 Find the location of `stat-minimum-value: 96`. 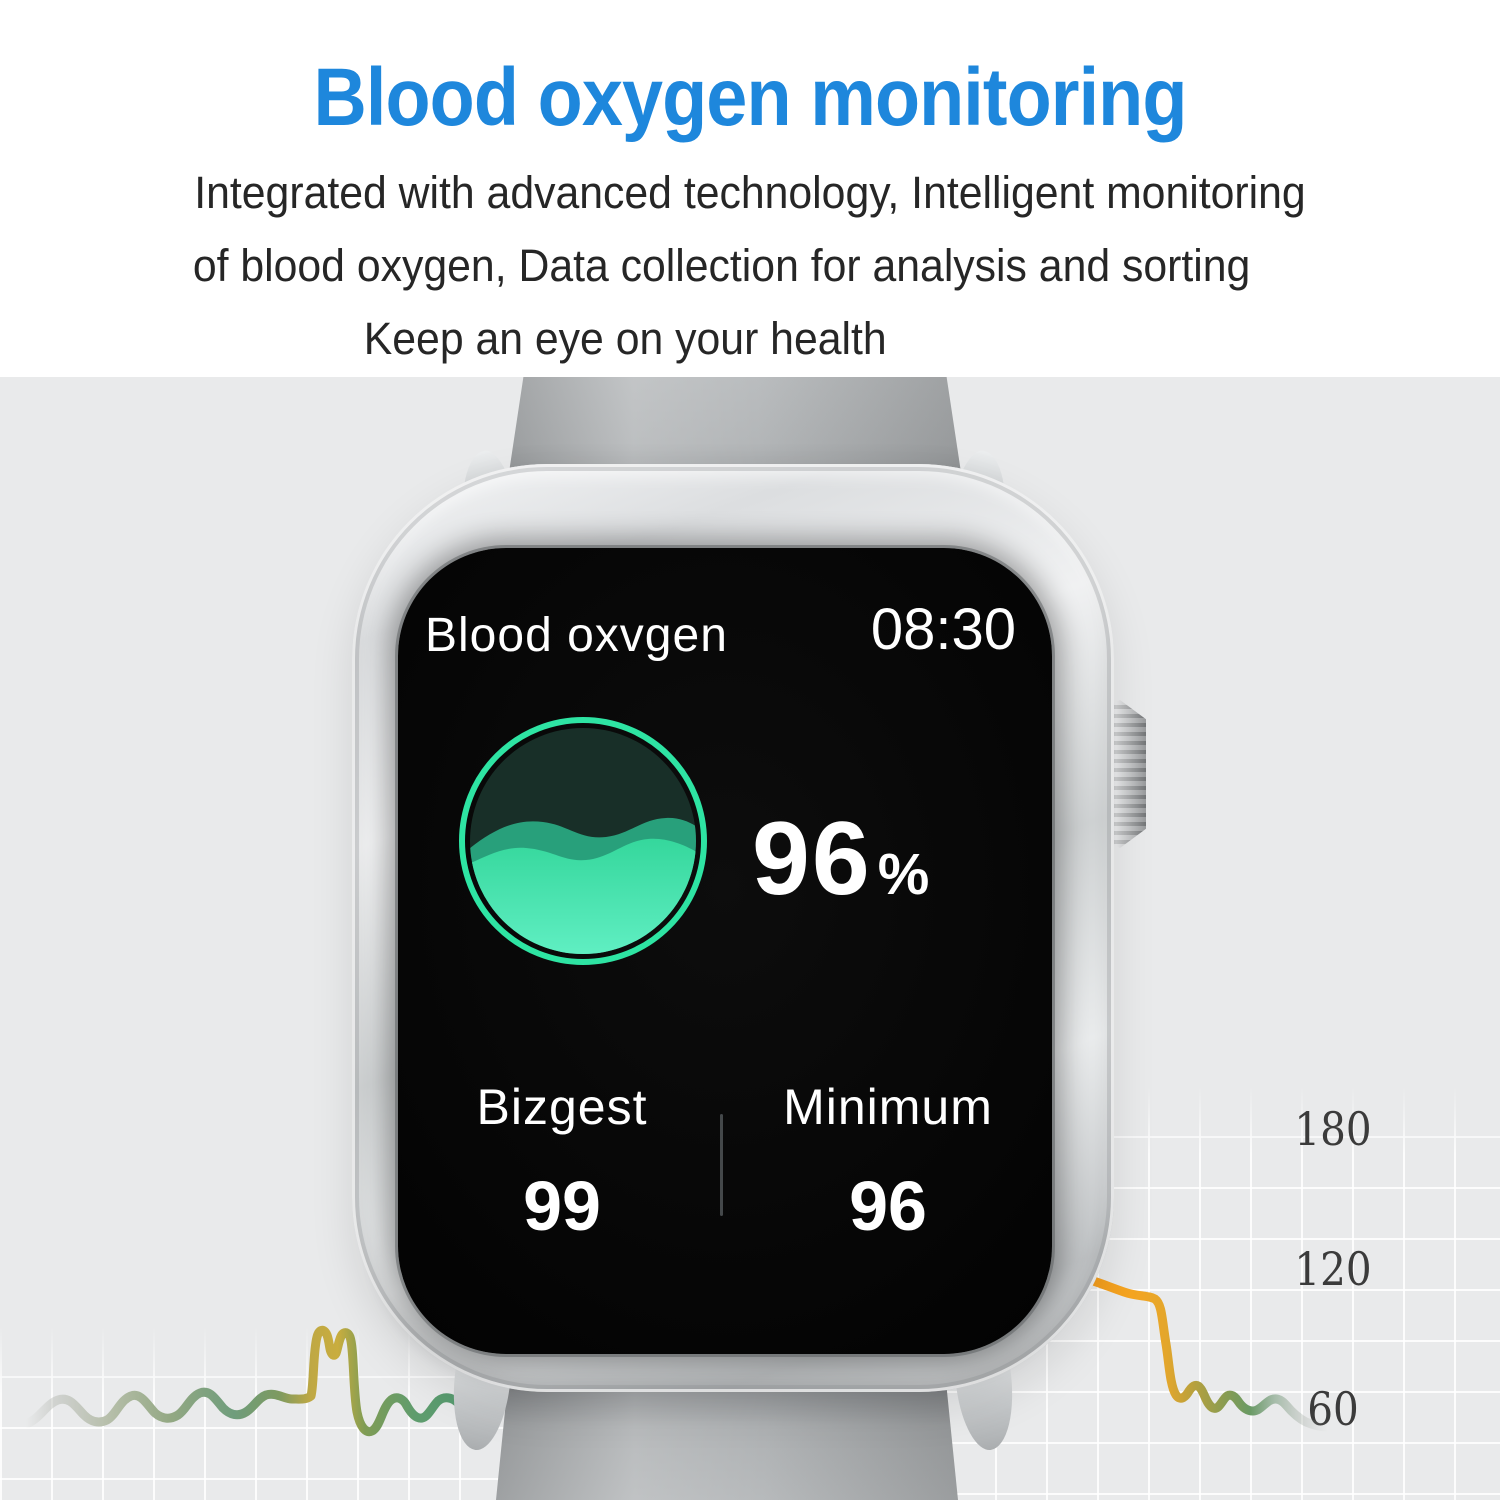

stat-minimum-value: 96 is located at coordinates (888, 1206).